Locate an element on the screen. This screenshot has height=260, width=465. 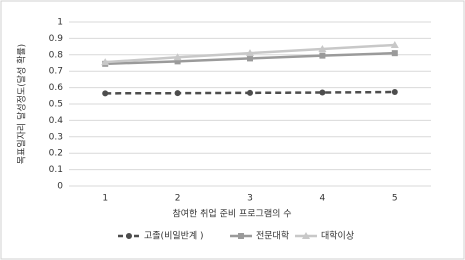
x-tick-label: 5 is located at coordinates (395, 199).